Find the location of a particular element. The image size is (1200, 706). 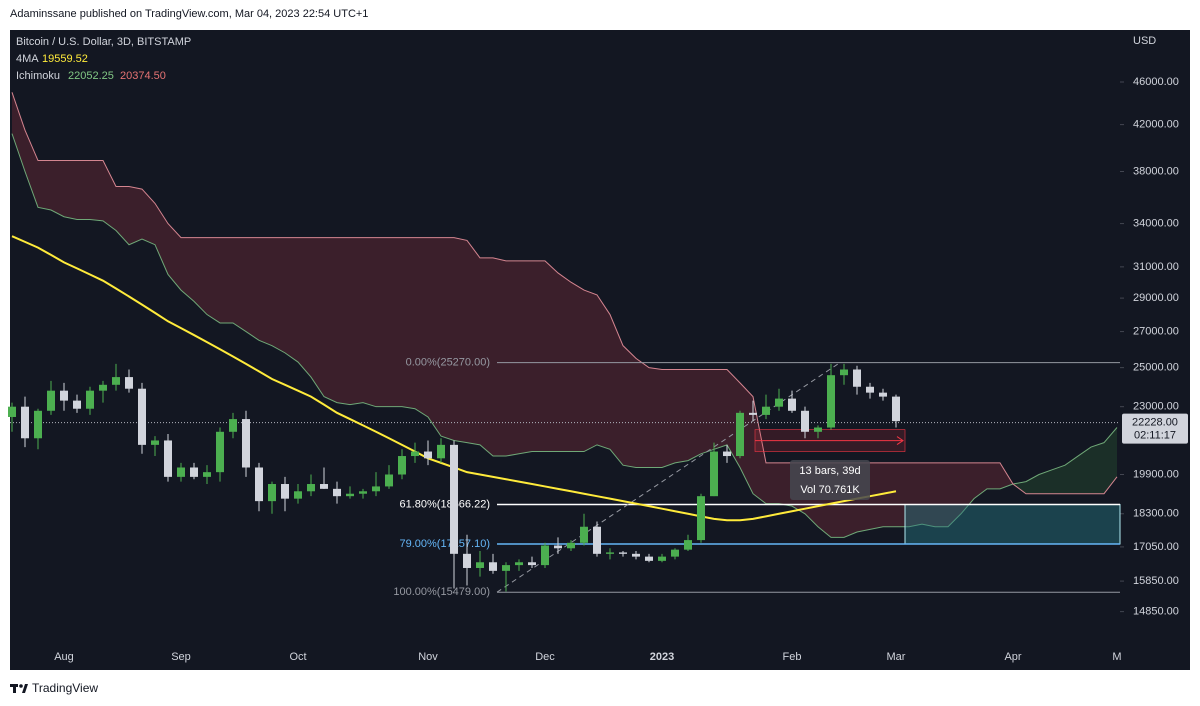

y-tick-label: 38000.00 is located at coordinates (1156, 171).